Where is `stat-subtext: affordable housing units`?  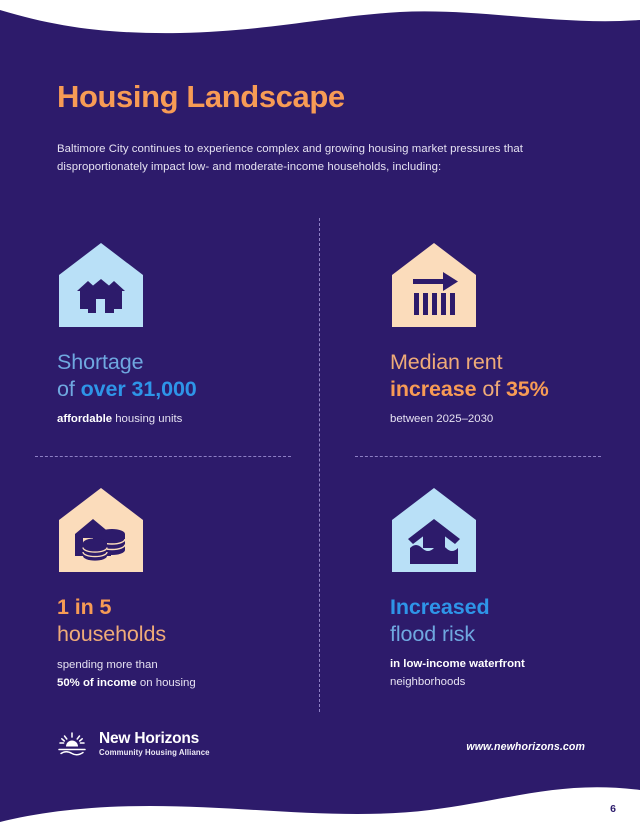 stat-subtext: affordable housing units is located at coordinates (127, 420).